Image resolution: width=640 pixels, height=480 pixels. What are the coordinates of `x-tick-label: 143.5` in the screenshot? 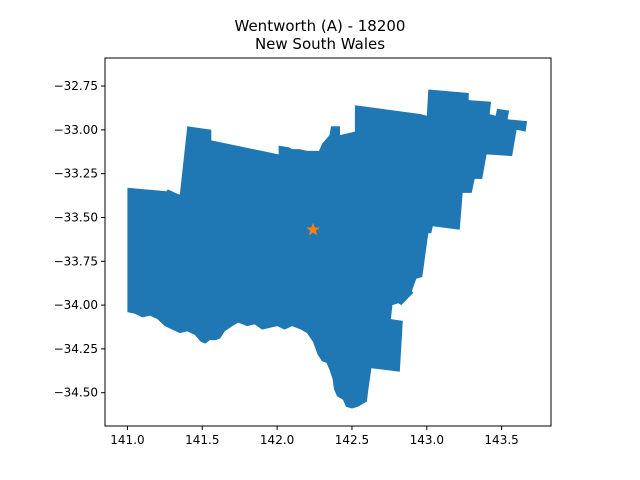 It's located at (501, 440).